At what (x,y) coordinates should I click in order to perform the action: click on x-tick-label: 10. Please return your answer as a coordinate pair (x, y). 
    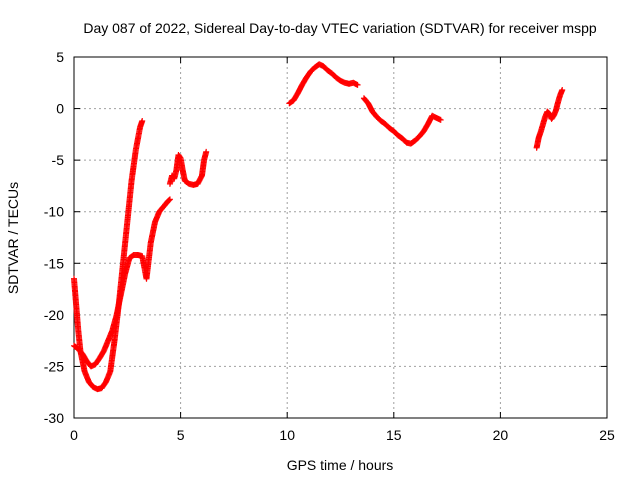
    Looking at the image, I should click on (287, 435).